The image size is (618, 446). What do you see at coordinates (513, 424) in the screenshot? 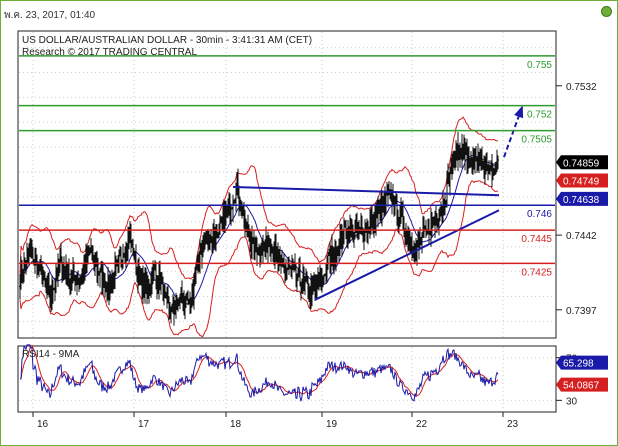
I see `x-tick-label: 23` at bounding box center [513, 424].